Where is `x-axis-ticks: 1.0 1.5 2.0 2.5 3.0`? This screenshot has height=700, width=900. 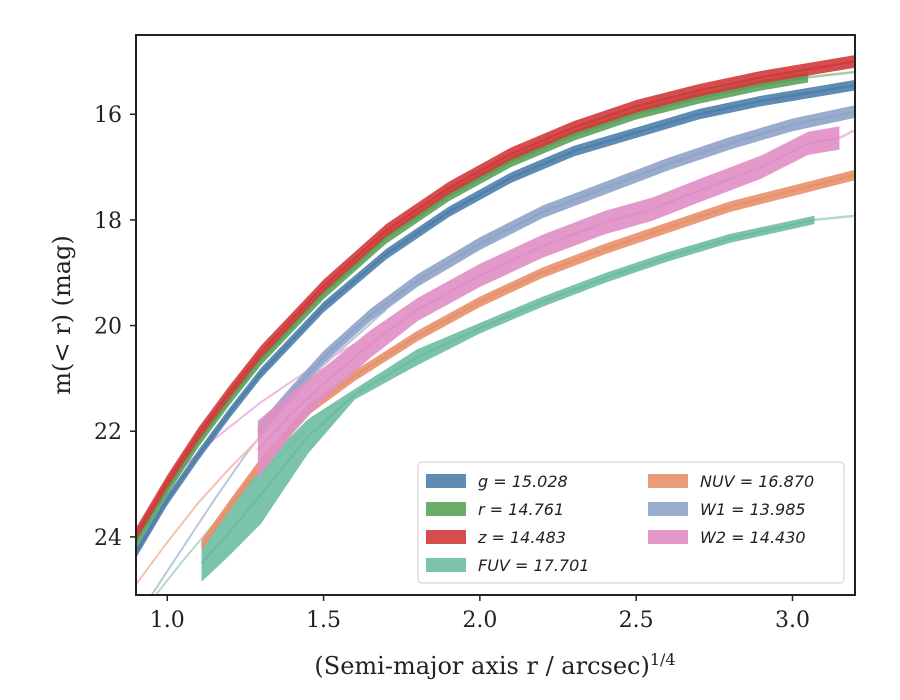
x-axis-ticks: 1.0 1.5 2.0 2.5 3.0 is located at coordinates (480, 614).